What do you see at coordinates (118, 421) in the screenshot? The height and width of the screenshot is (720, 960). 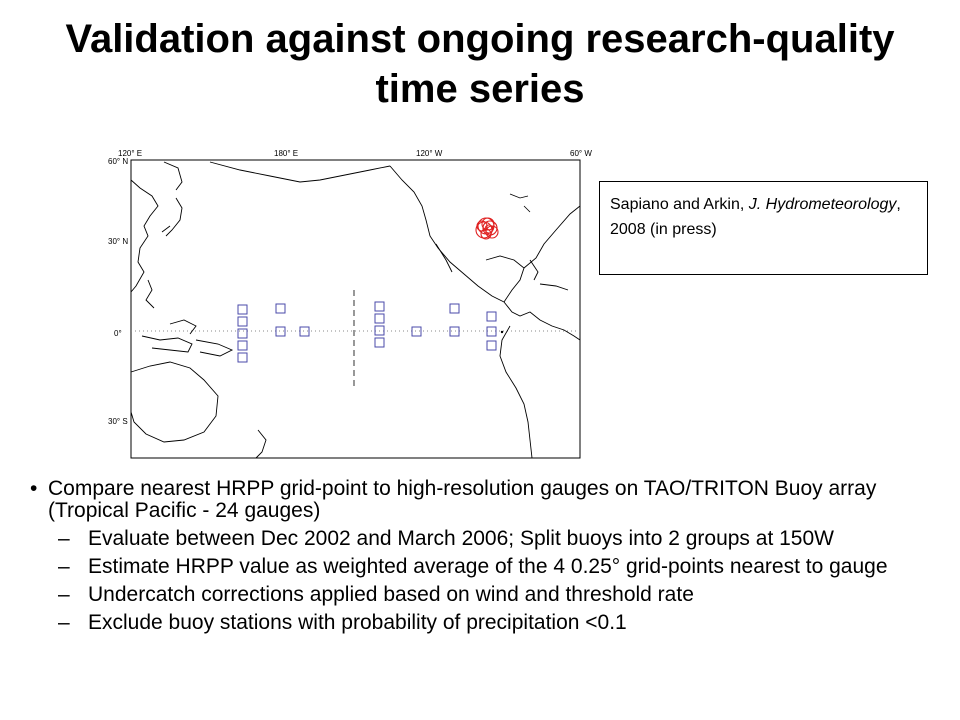 I see `lat-label-30s: 30° S` at bounding box center [118, 421].